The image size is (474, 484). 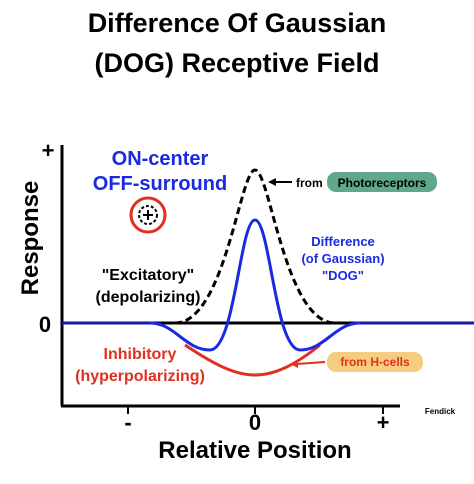 What do you see at coordinates (310, 363) in the screenshot?
I see `arrow` at bounding box center [310, 363].